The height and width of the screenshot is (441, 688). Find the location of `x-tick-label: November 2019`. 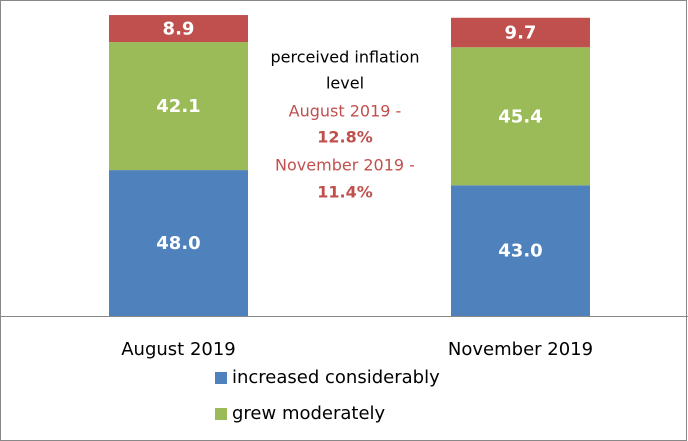

x-tick-label: November 2019 is located at coordinates (520, 349).